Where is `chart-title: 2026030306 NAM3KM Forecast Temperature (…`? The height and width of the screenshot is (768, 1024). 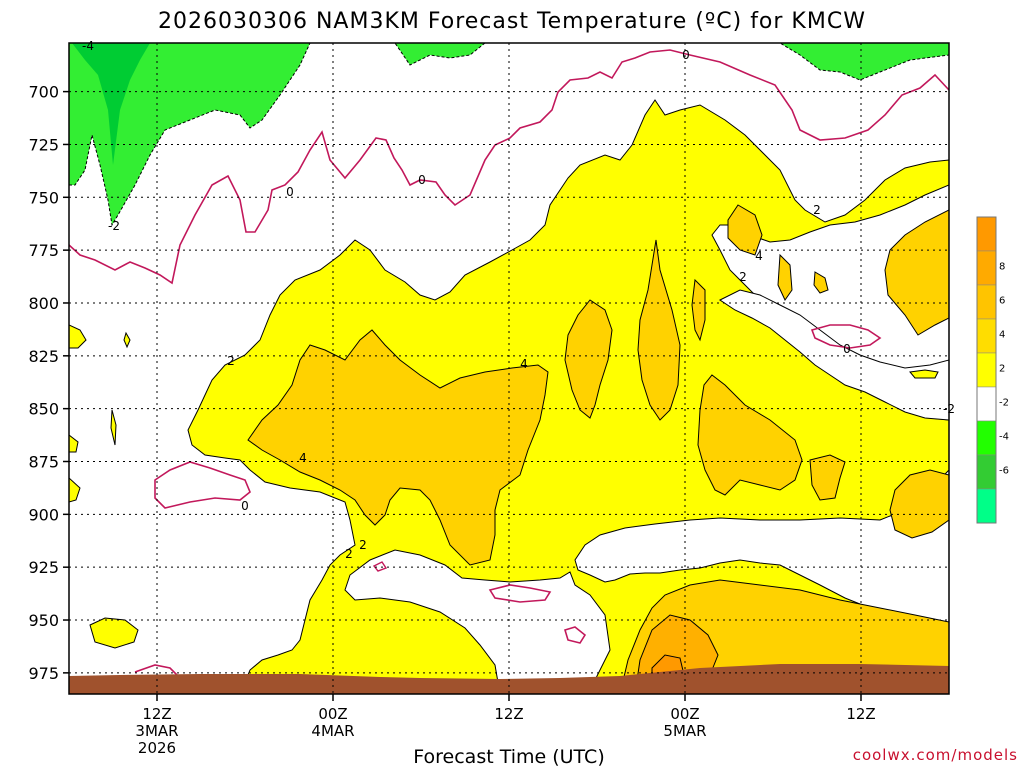
chart-title: 2026030306 NAM3KM Forecast Temperature (… is located at coordinates (512, 21).